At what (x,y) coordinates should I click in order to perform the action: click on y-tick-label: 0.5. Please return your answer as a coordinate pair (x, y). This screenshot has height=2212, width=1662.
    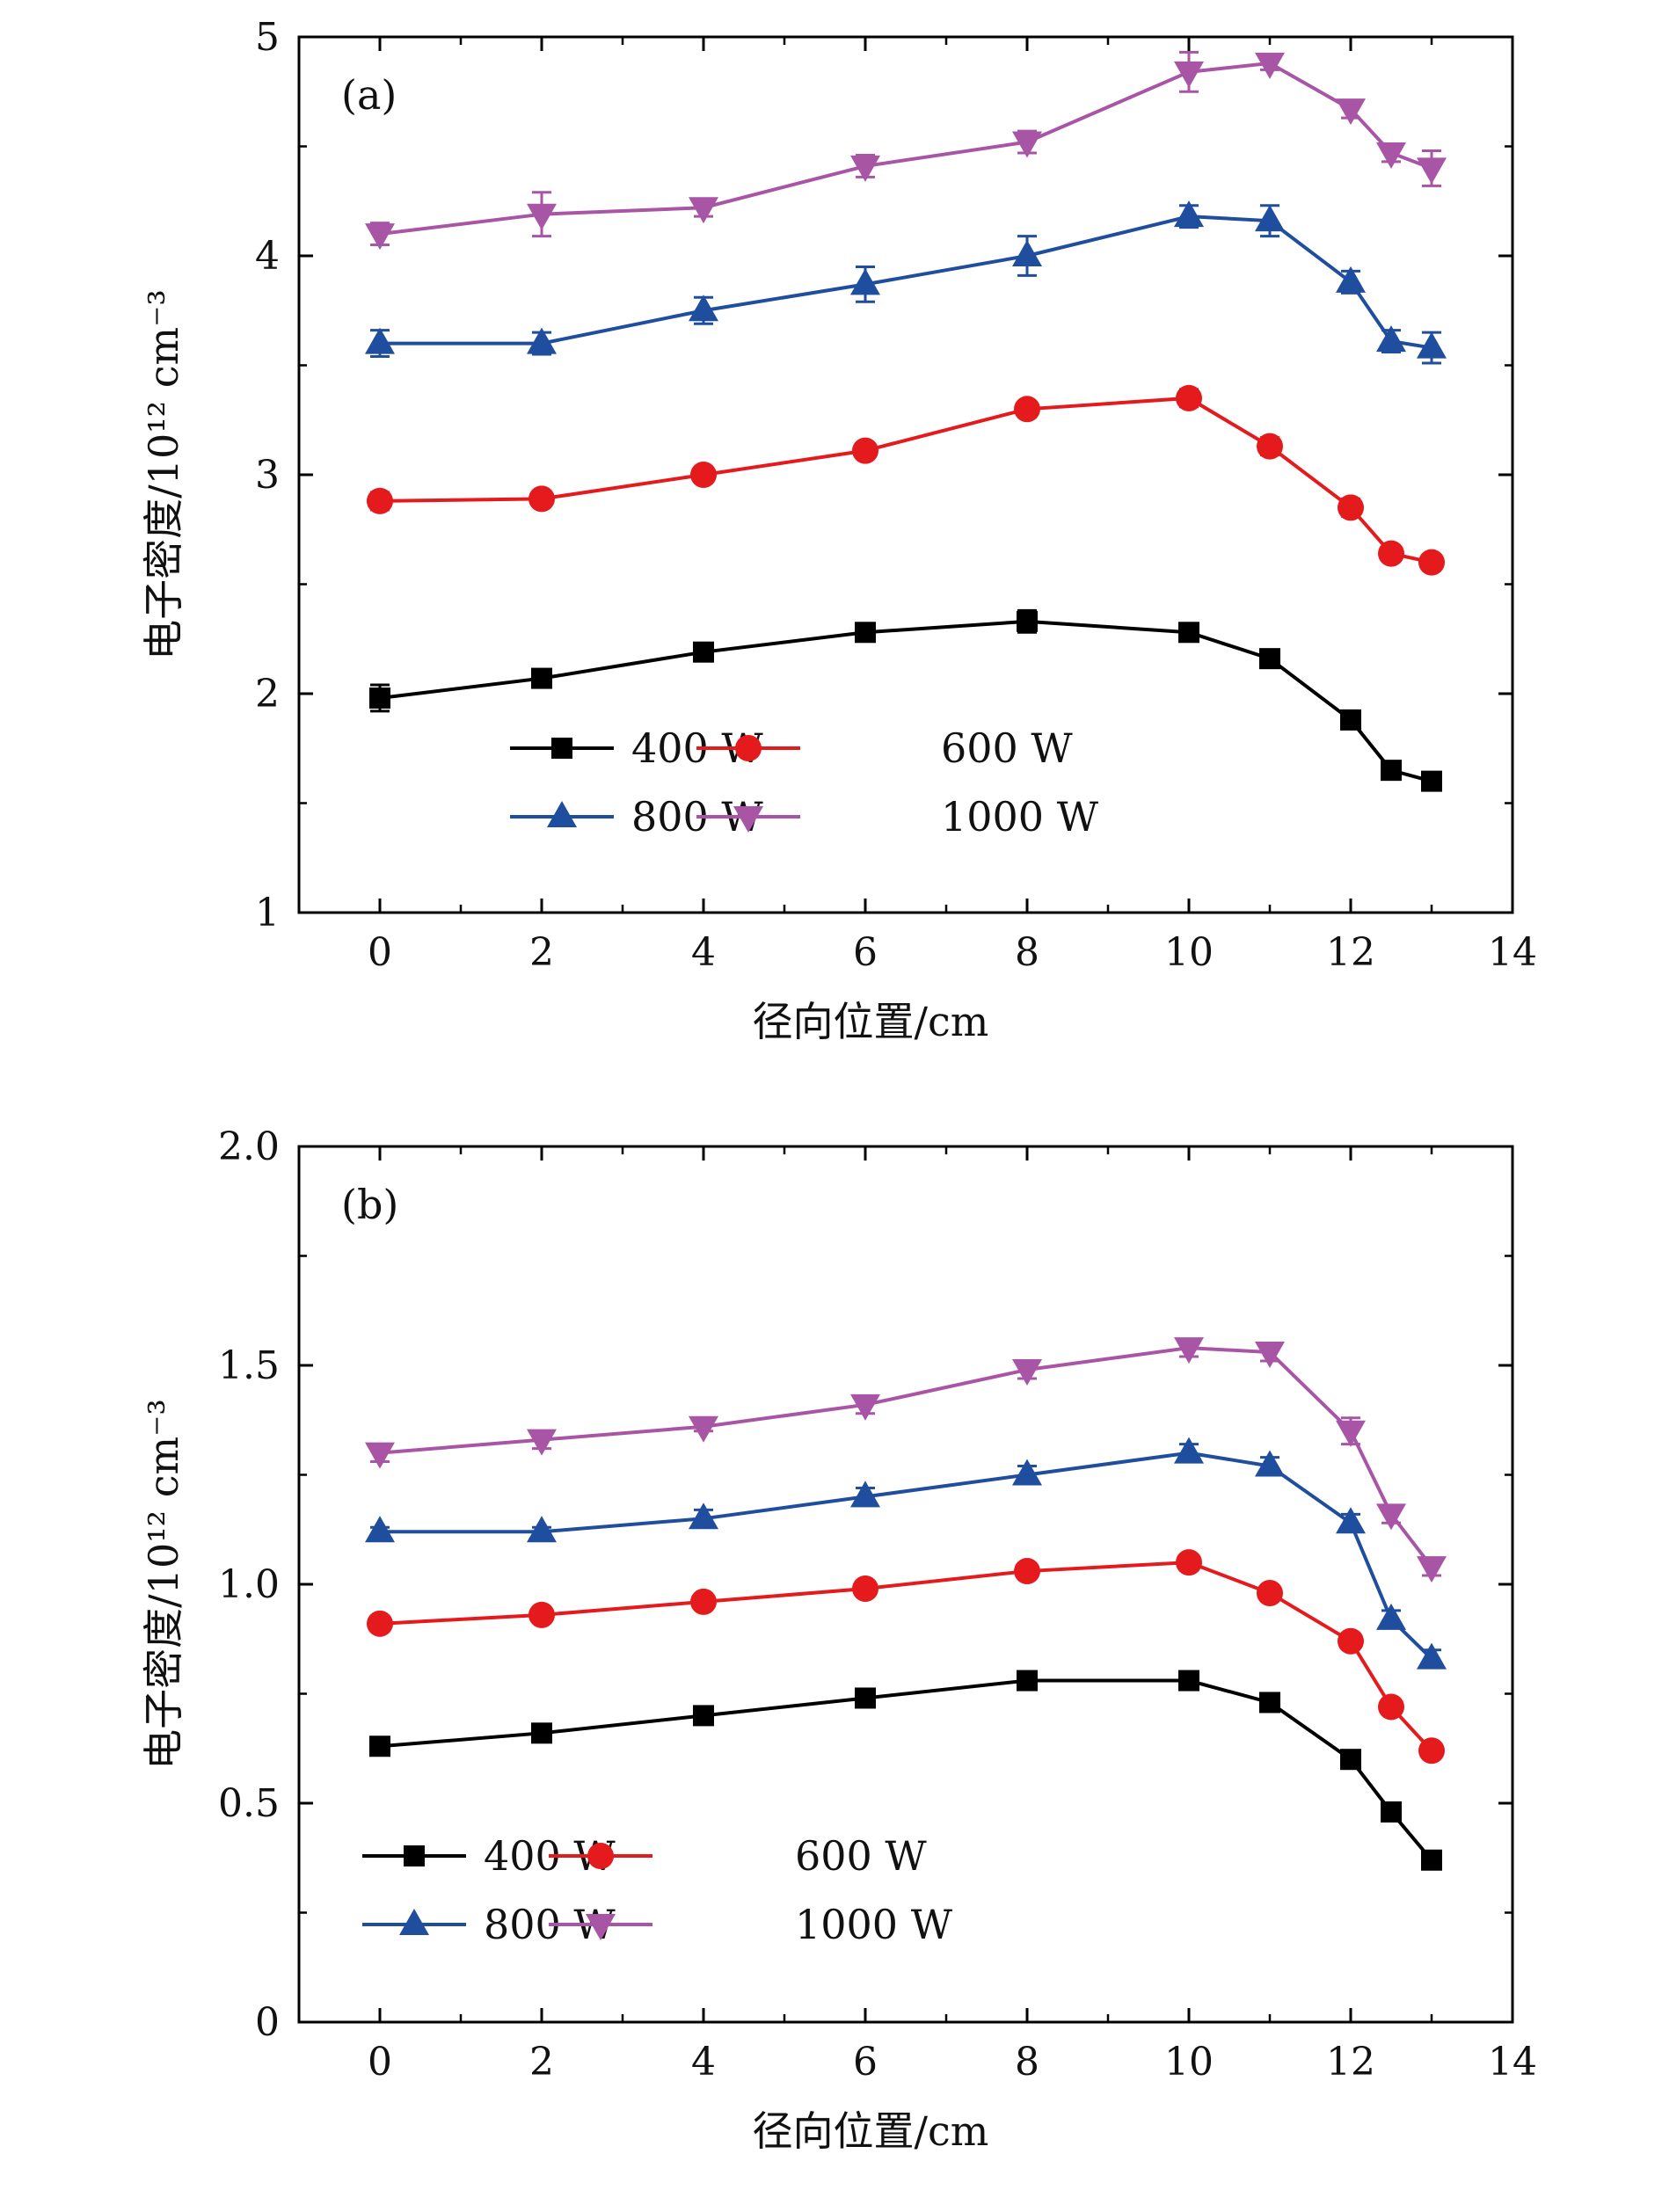
    Looking at the image, I should click on (249, 1804).